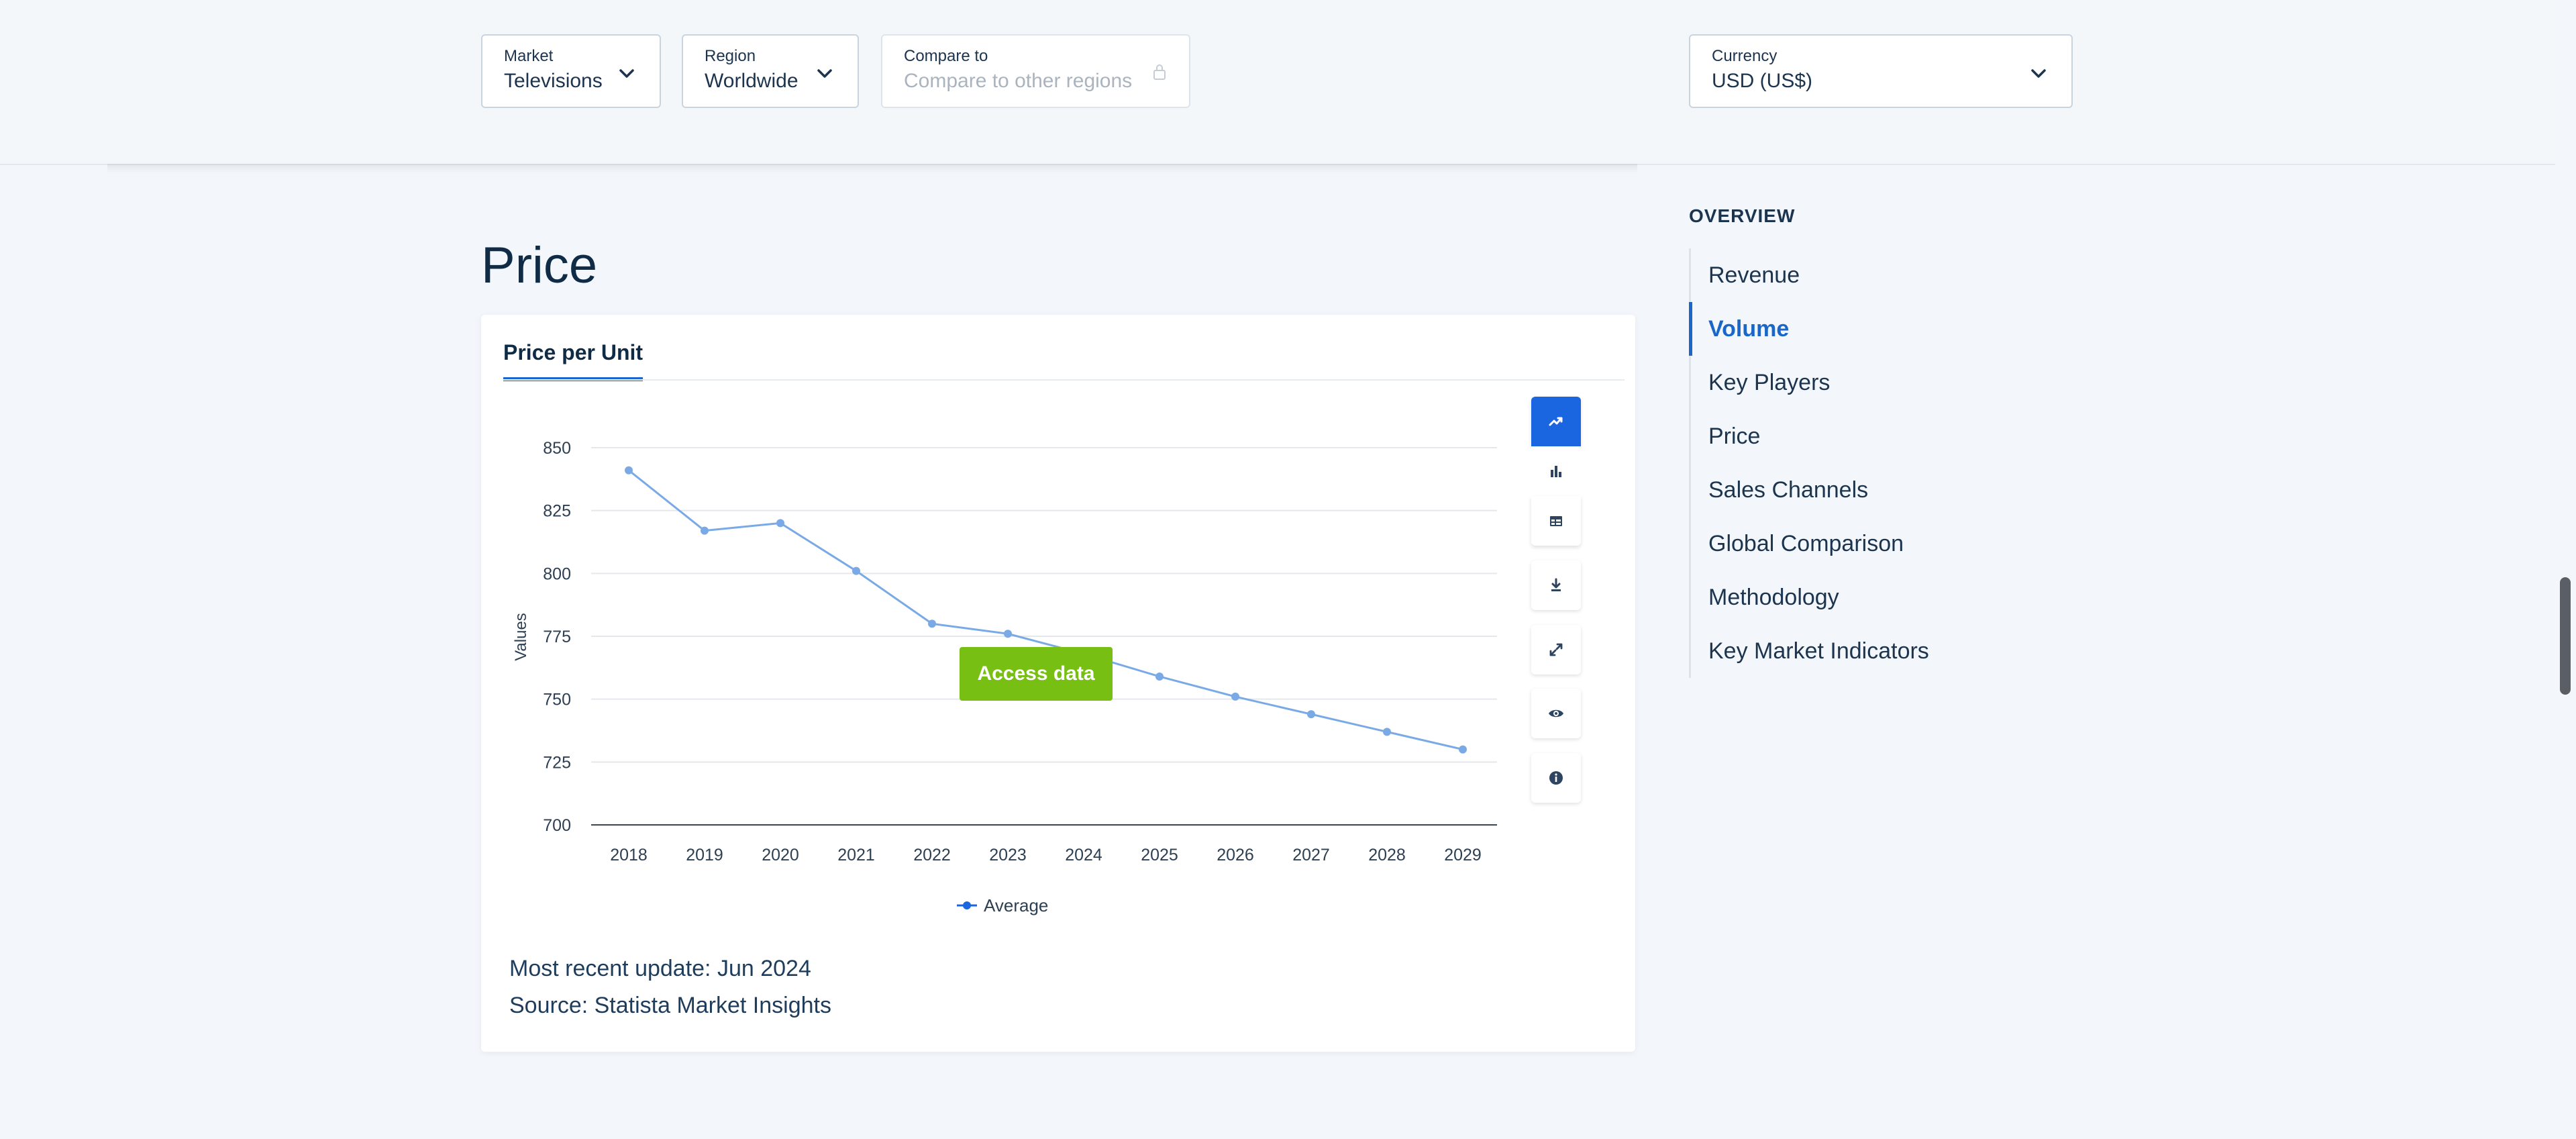 The image size is (2576, 1139). Describe the element at coordinates (1016, 905) in the screenshot. I see `legend-label: Average` at that location.